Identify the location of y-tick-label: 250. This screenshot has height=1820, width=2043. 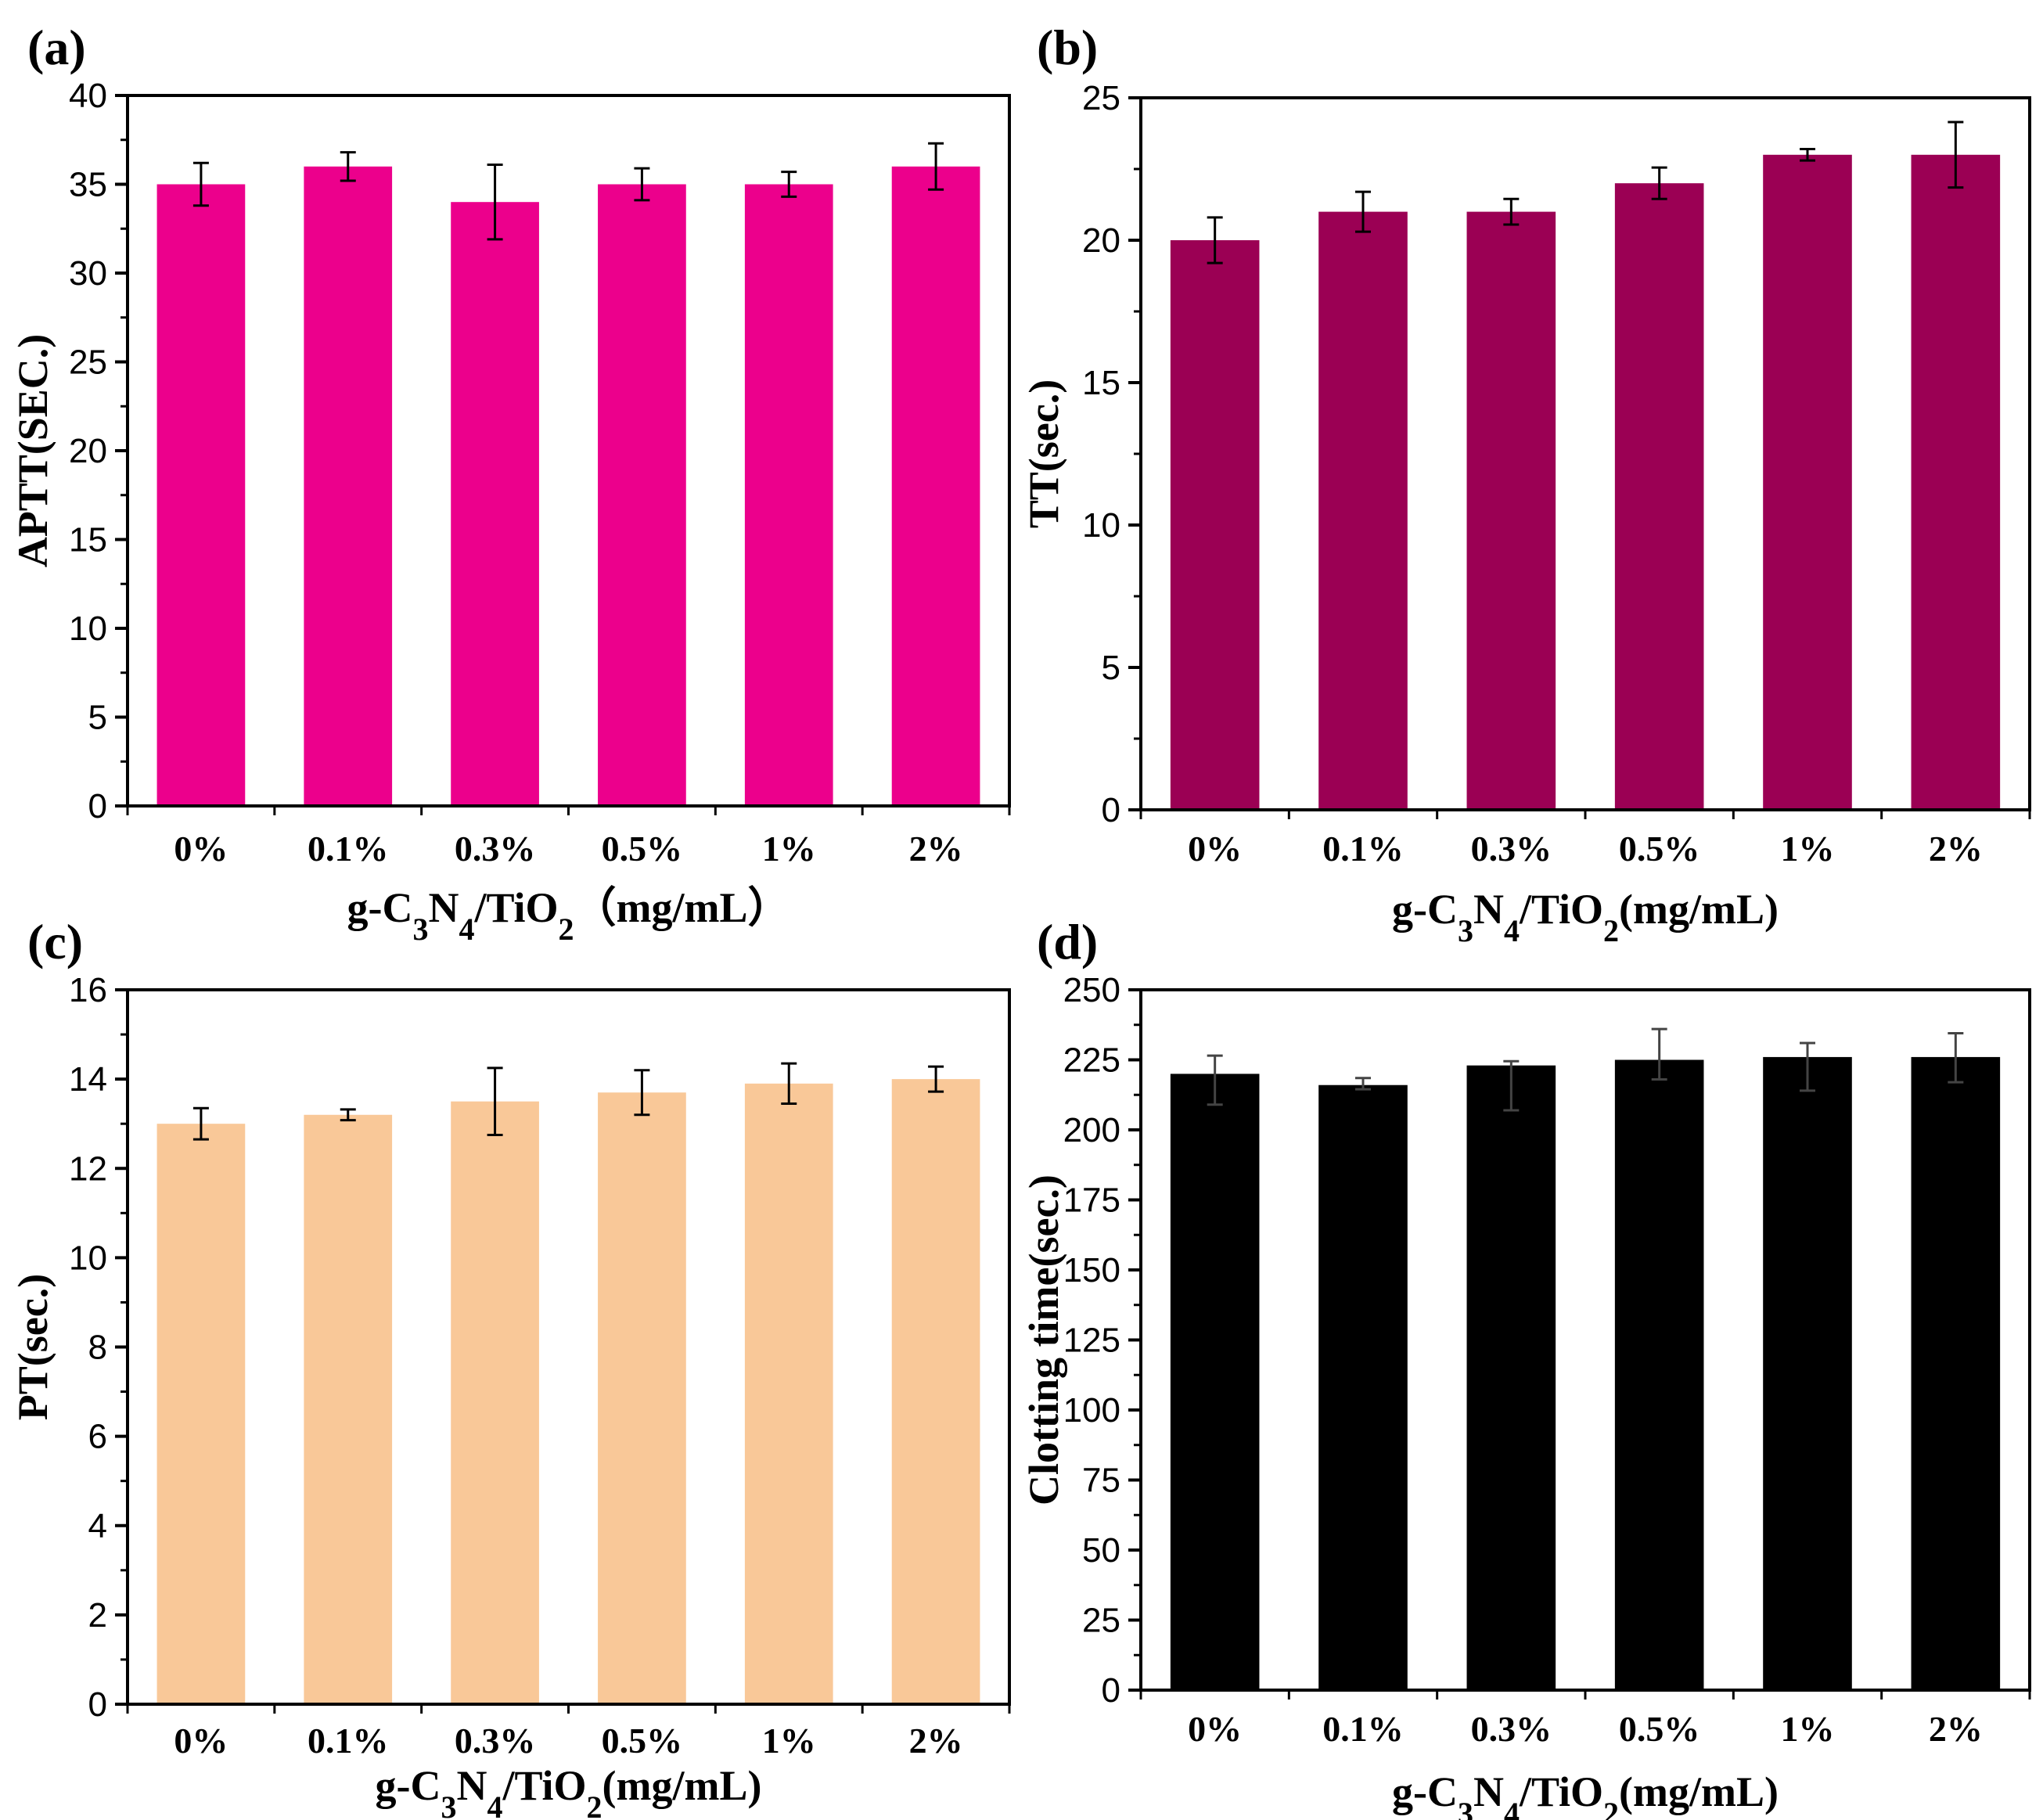
(1091, 990).